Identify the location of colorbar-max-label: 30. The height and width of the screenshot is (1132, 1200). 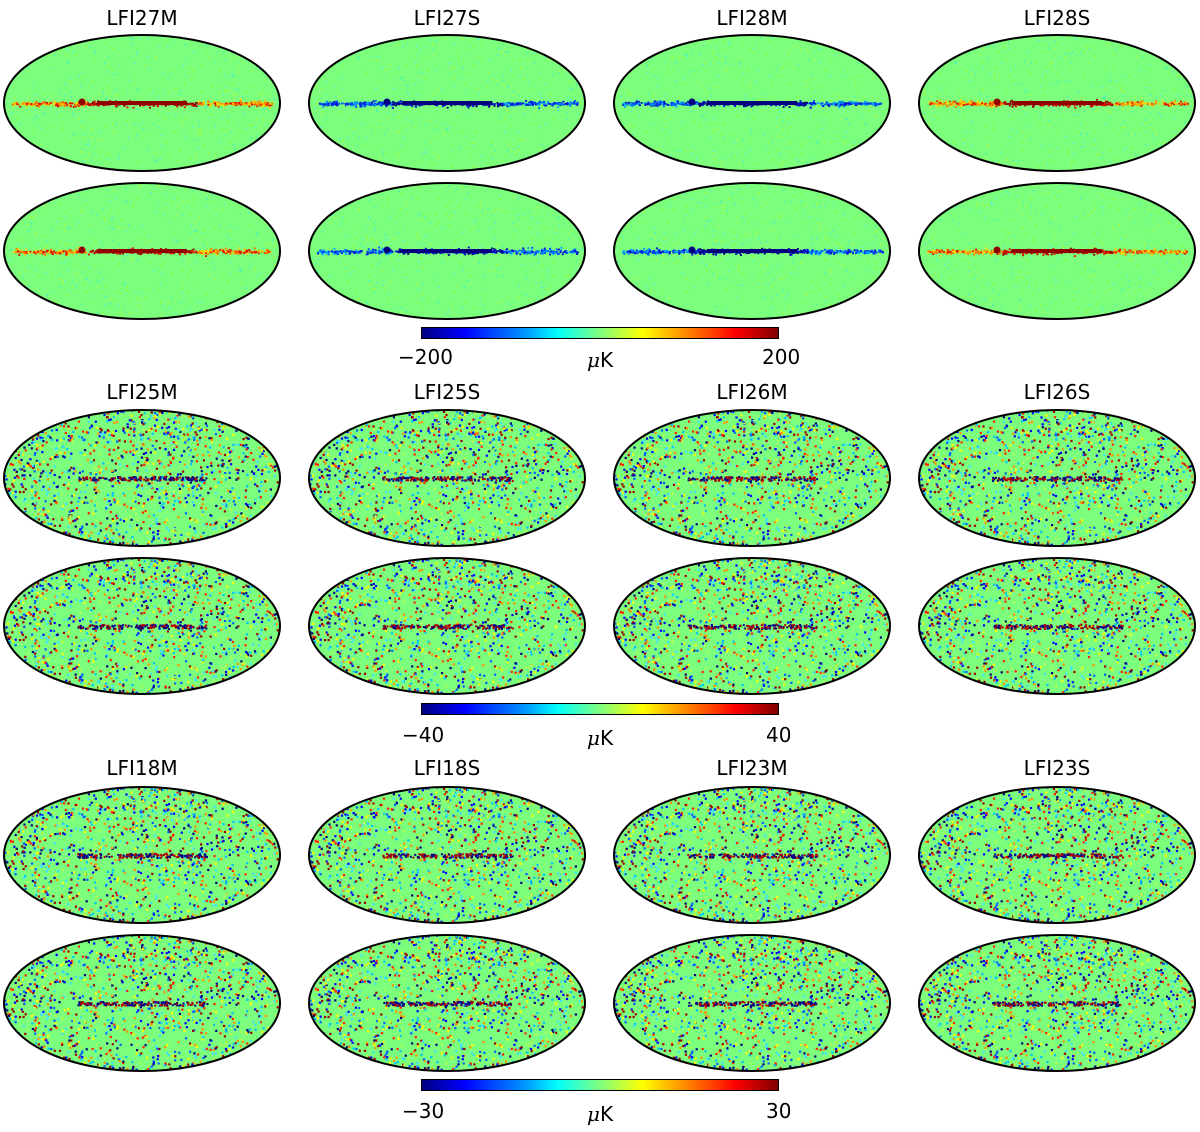
(778, 1111).